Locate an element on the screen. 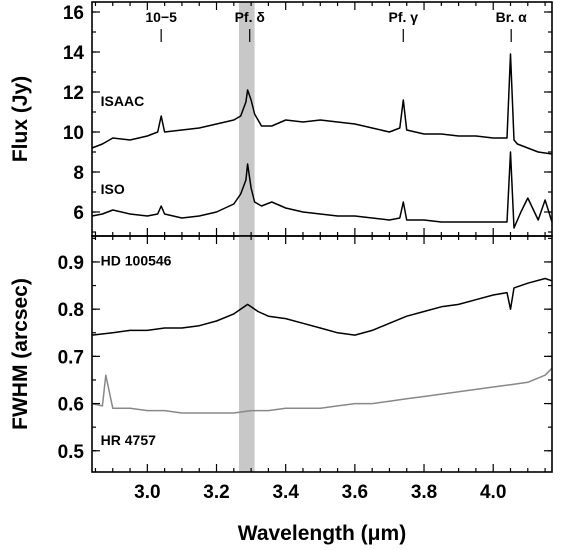 The width and height of the screenshot is (565, 550). pf-delta-shaded-band is located at coordinates (246, 119).